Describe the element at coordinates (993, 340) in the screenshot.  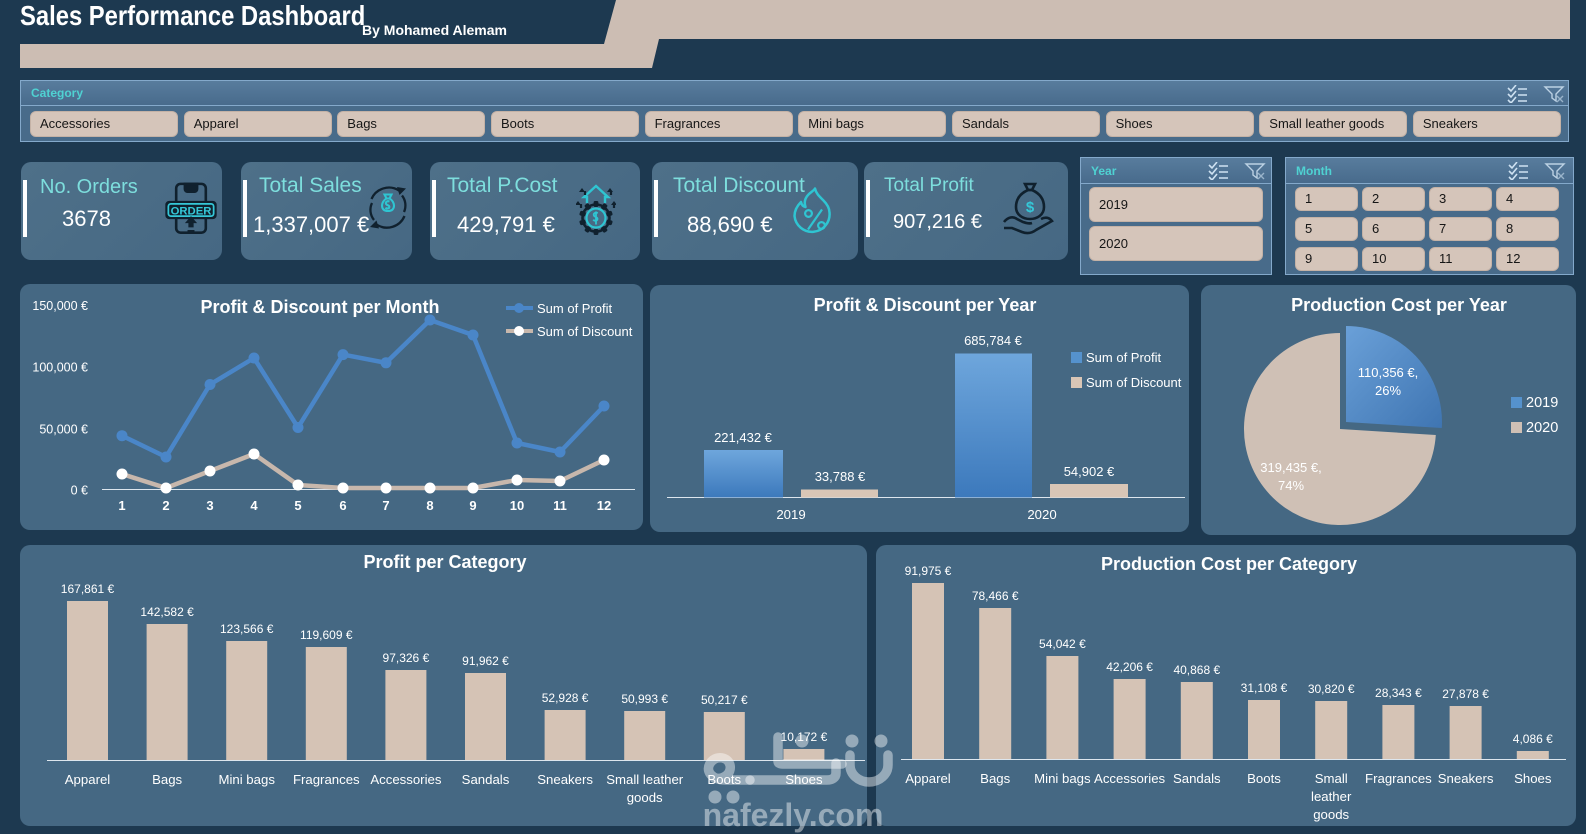
I see `svg-text: 685,784 €` at that location.